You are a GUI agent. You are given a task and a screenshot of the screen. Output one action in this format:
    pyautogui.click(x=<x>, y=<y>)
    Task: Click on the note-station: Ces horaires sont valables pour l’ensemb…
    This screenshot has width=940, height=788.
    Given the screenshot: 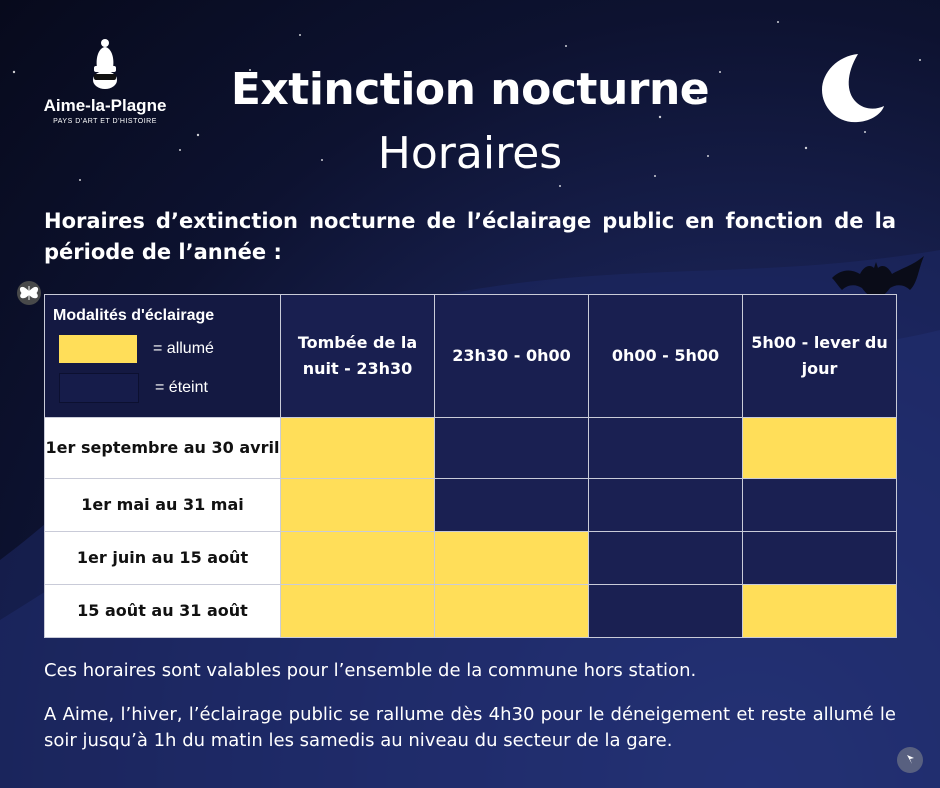 What is the action you would take?
    pyautogui.click(x=370, y=670)
    